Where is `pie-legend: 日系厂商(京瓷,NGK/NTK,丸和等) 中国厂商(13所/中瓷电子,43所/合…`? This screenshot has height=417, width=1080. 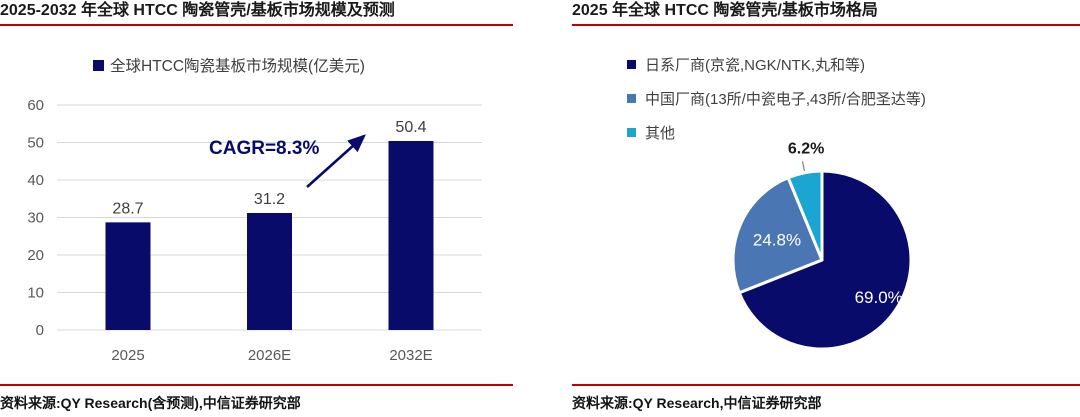 pie-legend: 日系厂商(京瓷,NGK/NTK,丸和等) 中国厂商(13所/中瓷电子,43所/合… is located at coordinates (776, 98).